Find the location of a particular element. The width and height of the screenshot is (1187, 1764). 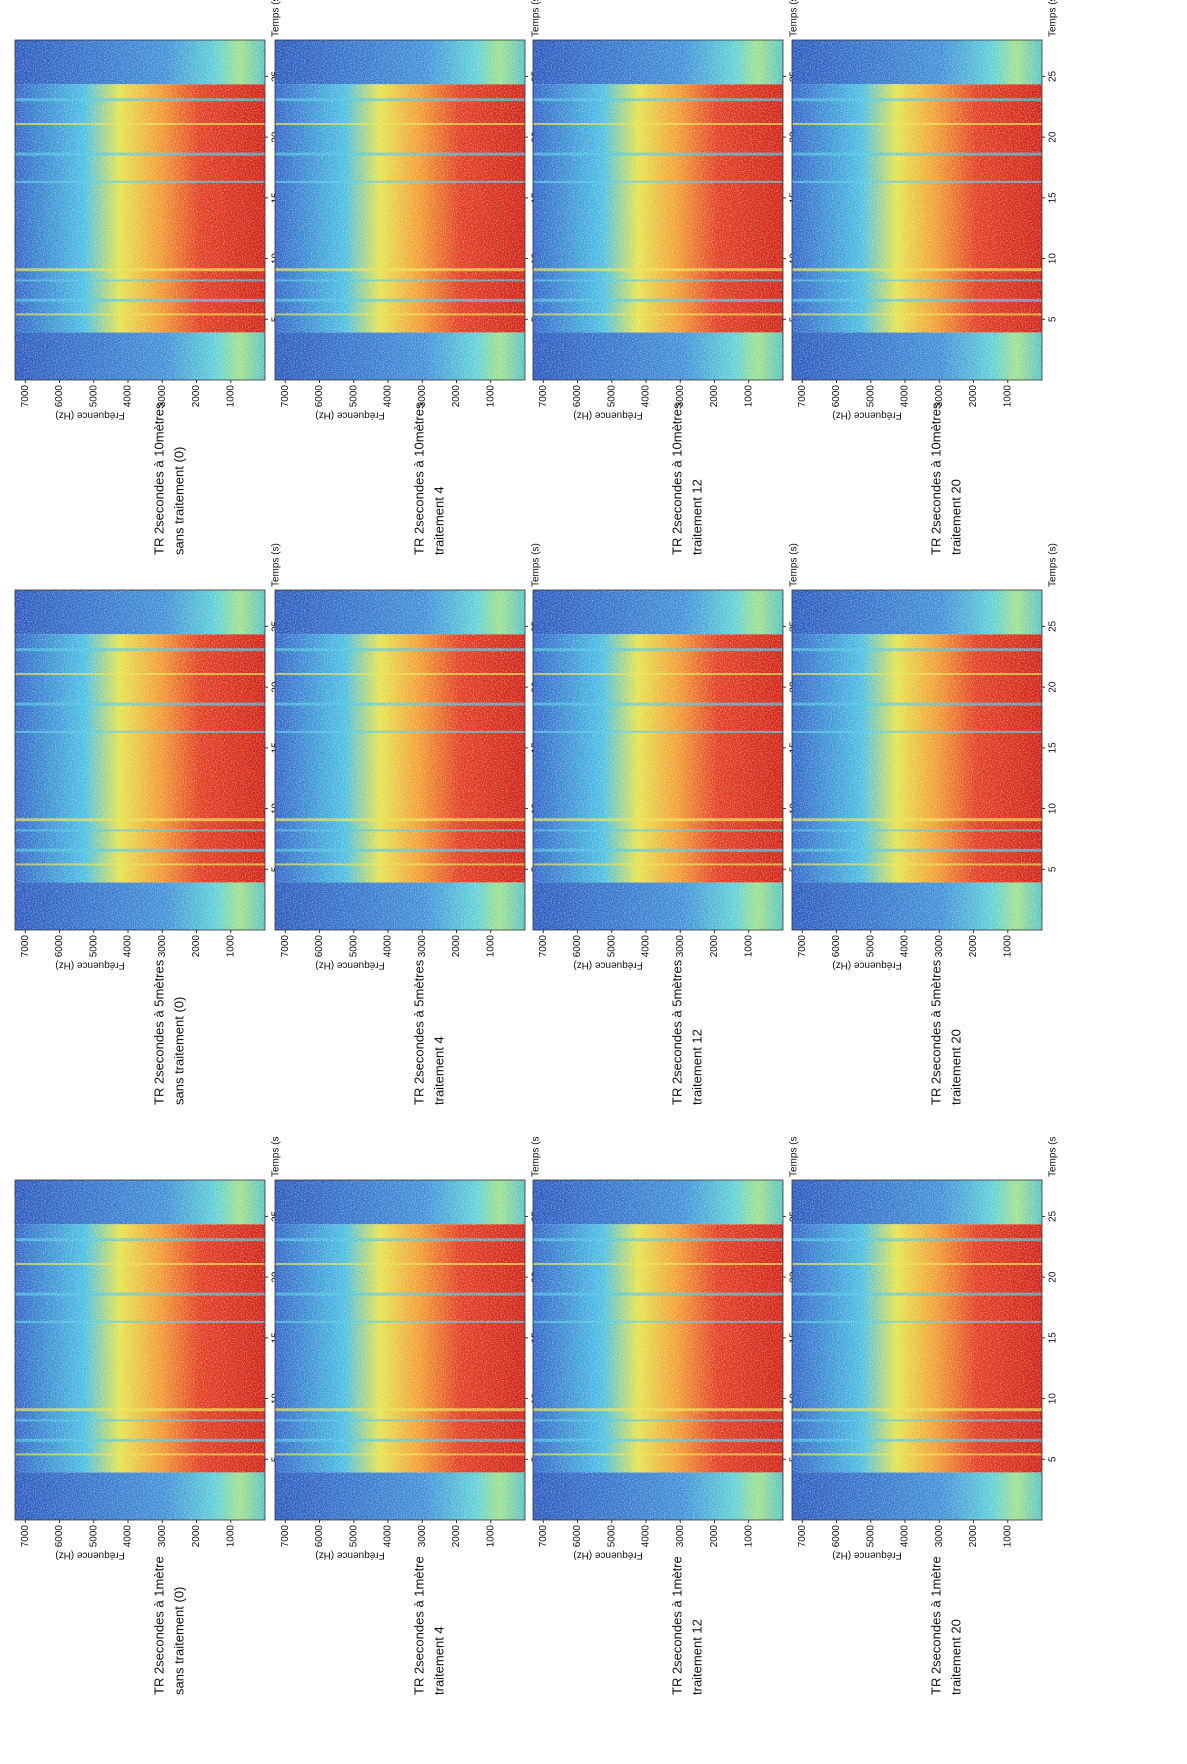

panel-caption: traitement 20 is located at coordinates (955, 1657).